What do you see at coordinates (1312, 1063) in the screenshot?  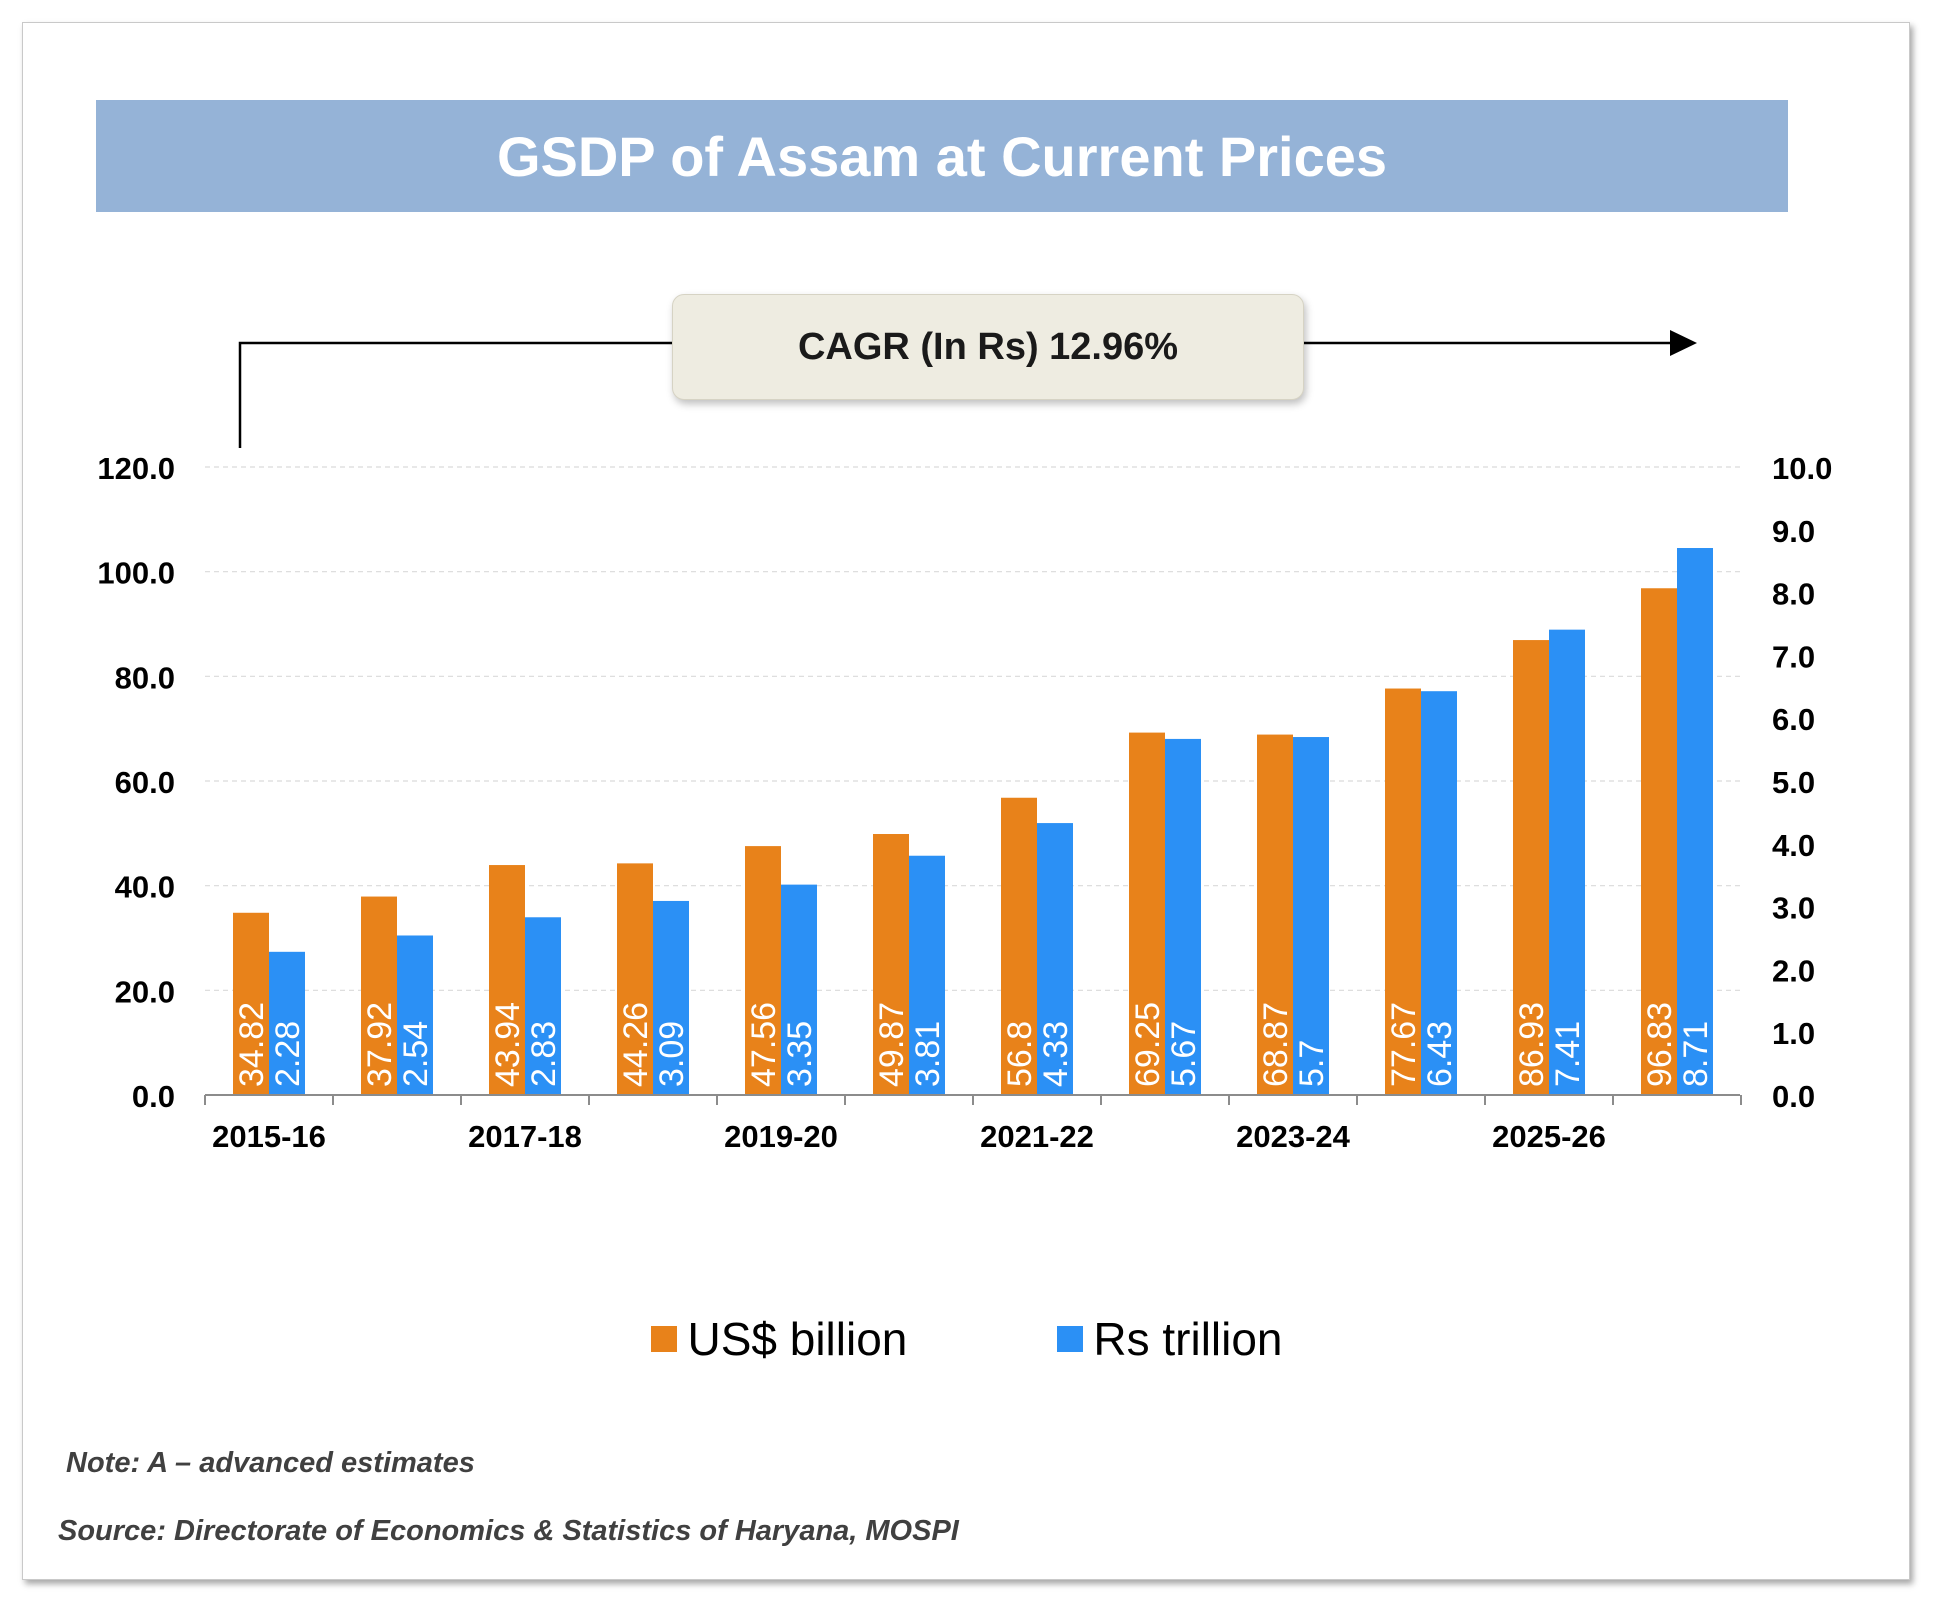 I see `data-label-rs: 5.7` at bounding box center [1312, 1063].